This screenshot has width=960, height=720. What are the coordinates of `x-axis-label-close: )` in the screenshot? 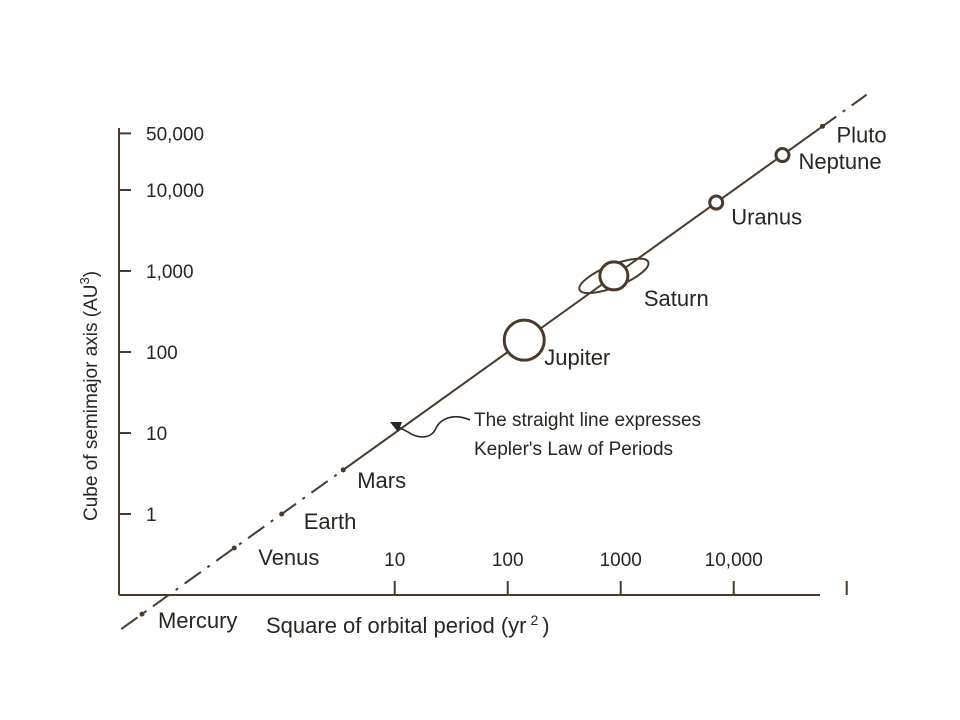 It's located at (545, 625).